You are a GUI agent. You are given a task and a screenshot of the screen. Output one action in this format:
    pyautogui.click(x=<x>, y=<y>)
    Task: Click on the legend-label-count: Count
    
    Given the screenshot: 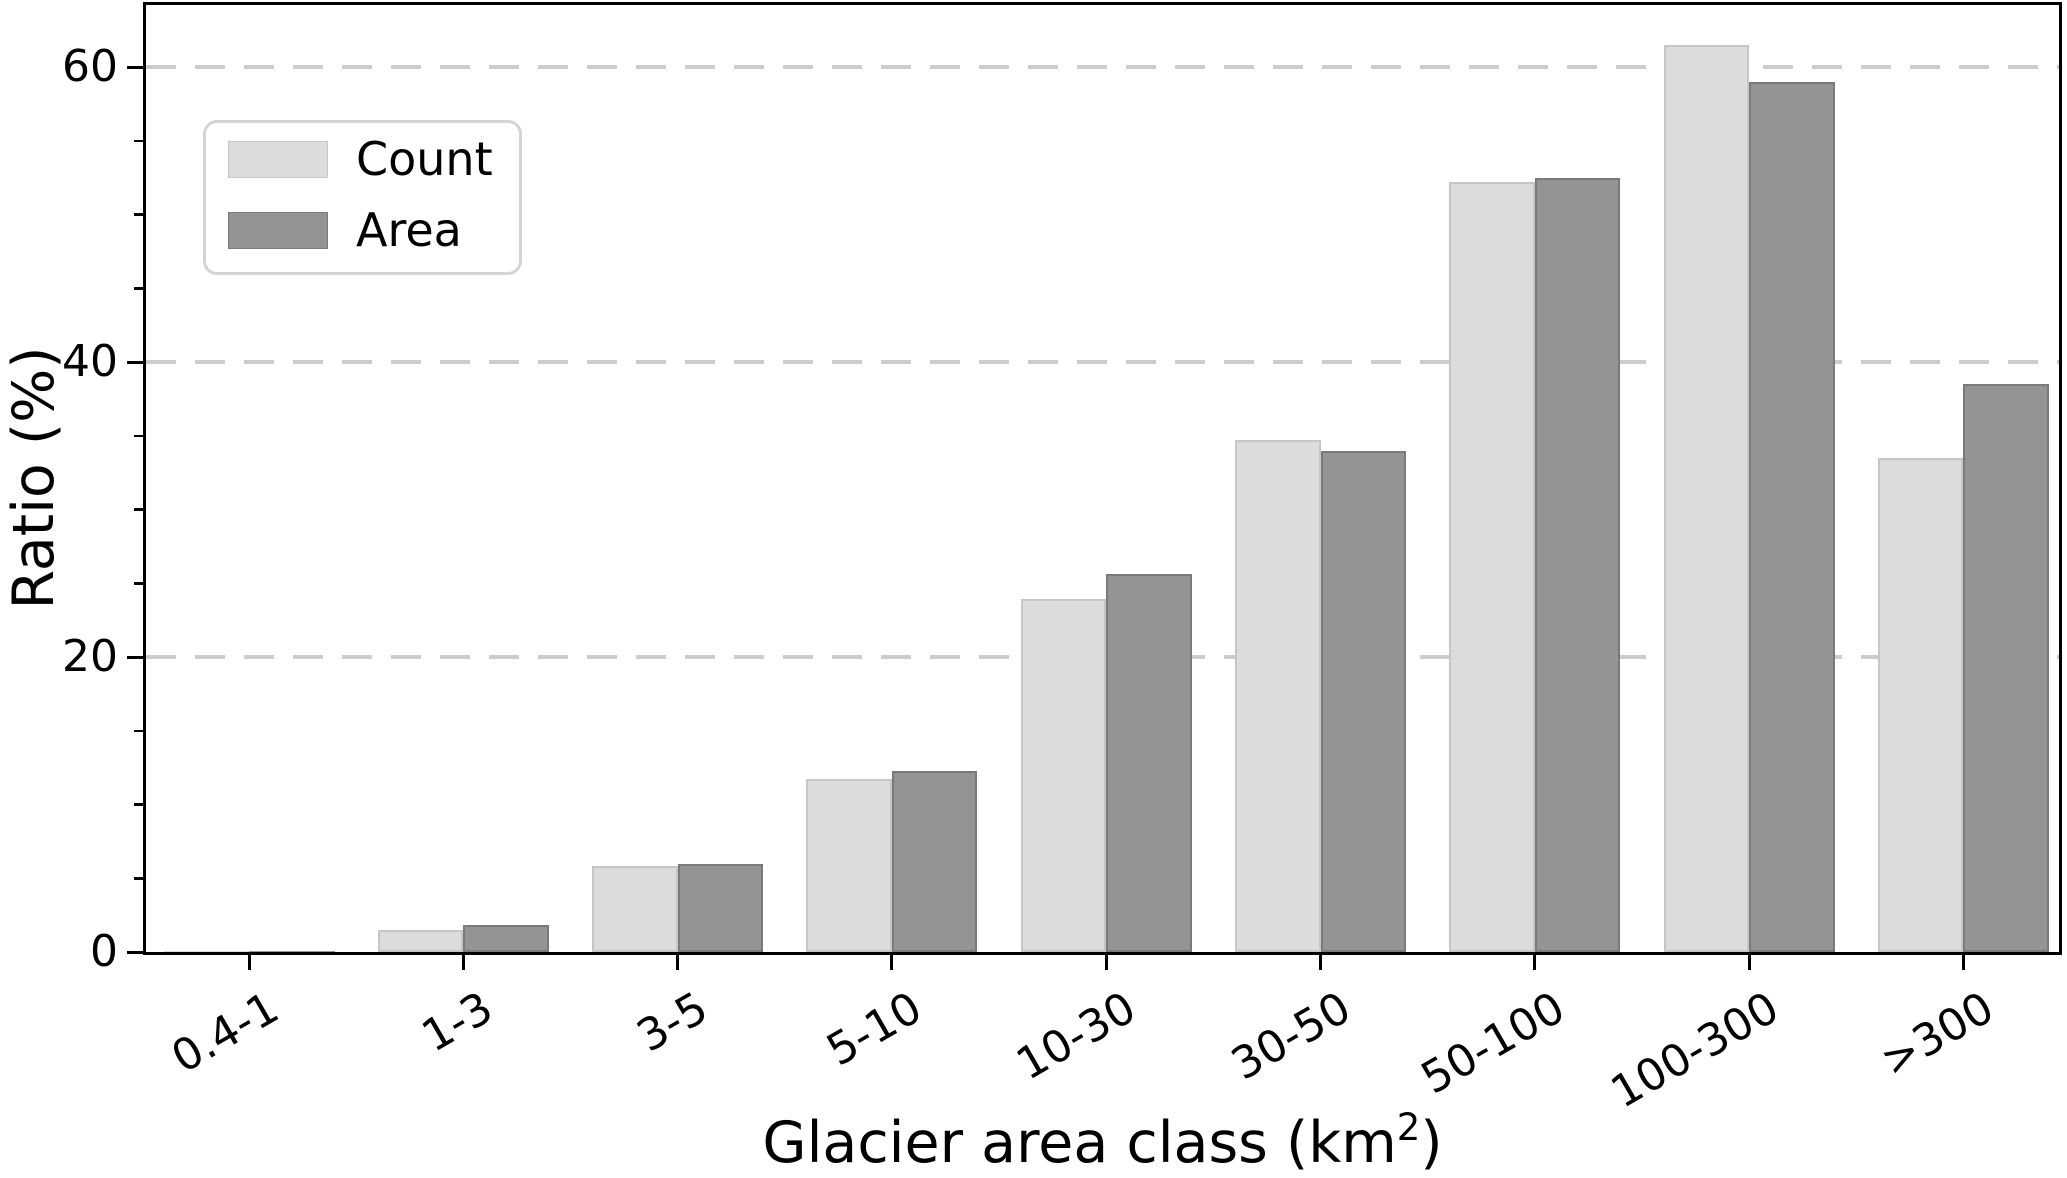 What is the action you would take?
    pyautogui.click(x=424, y=159)
    